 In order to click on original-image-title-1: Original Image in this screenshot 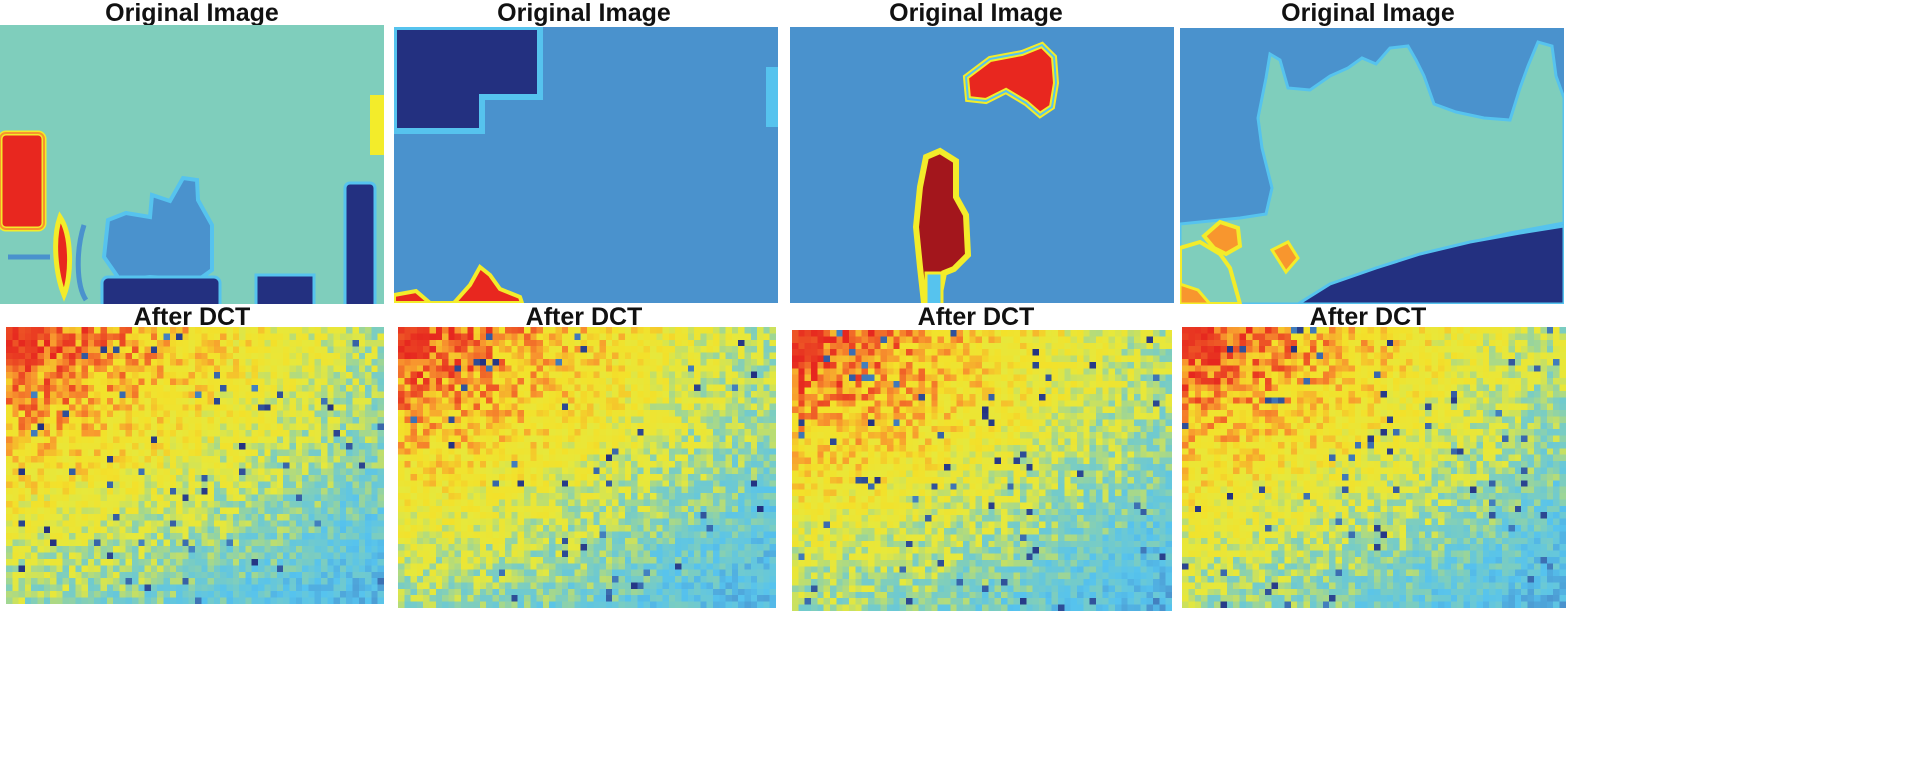, I will do `click(192, 13)`.